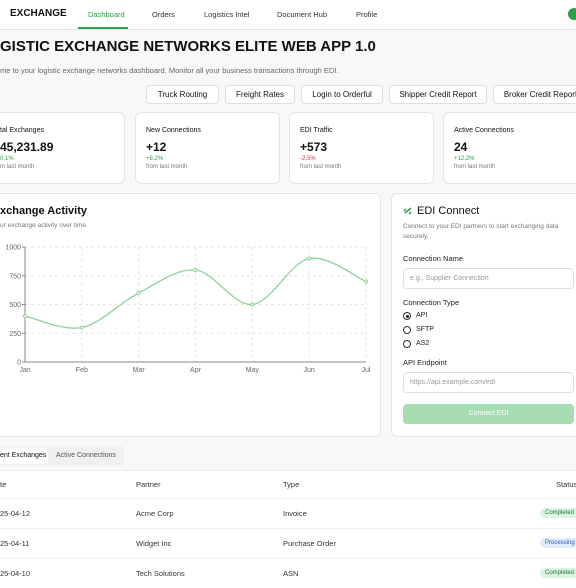  I want to click on table-header, so click(288, 485).